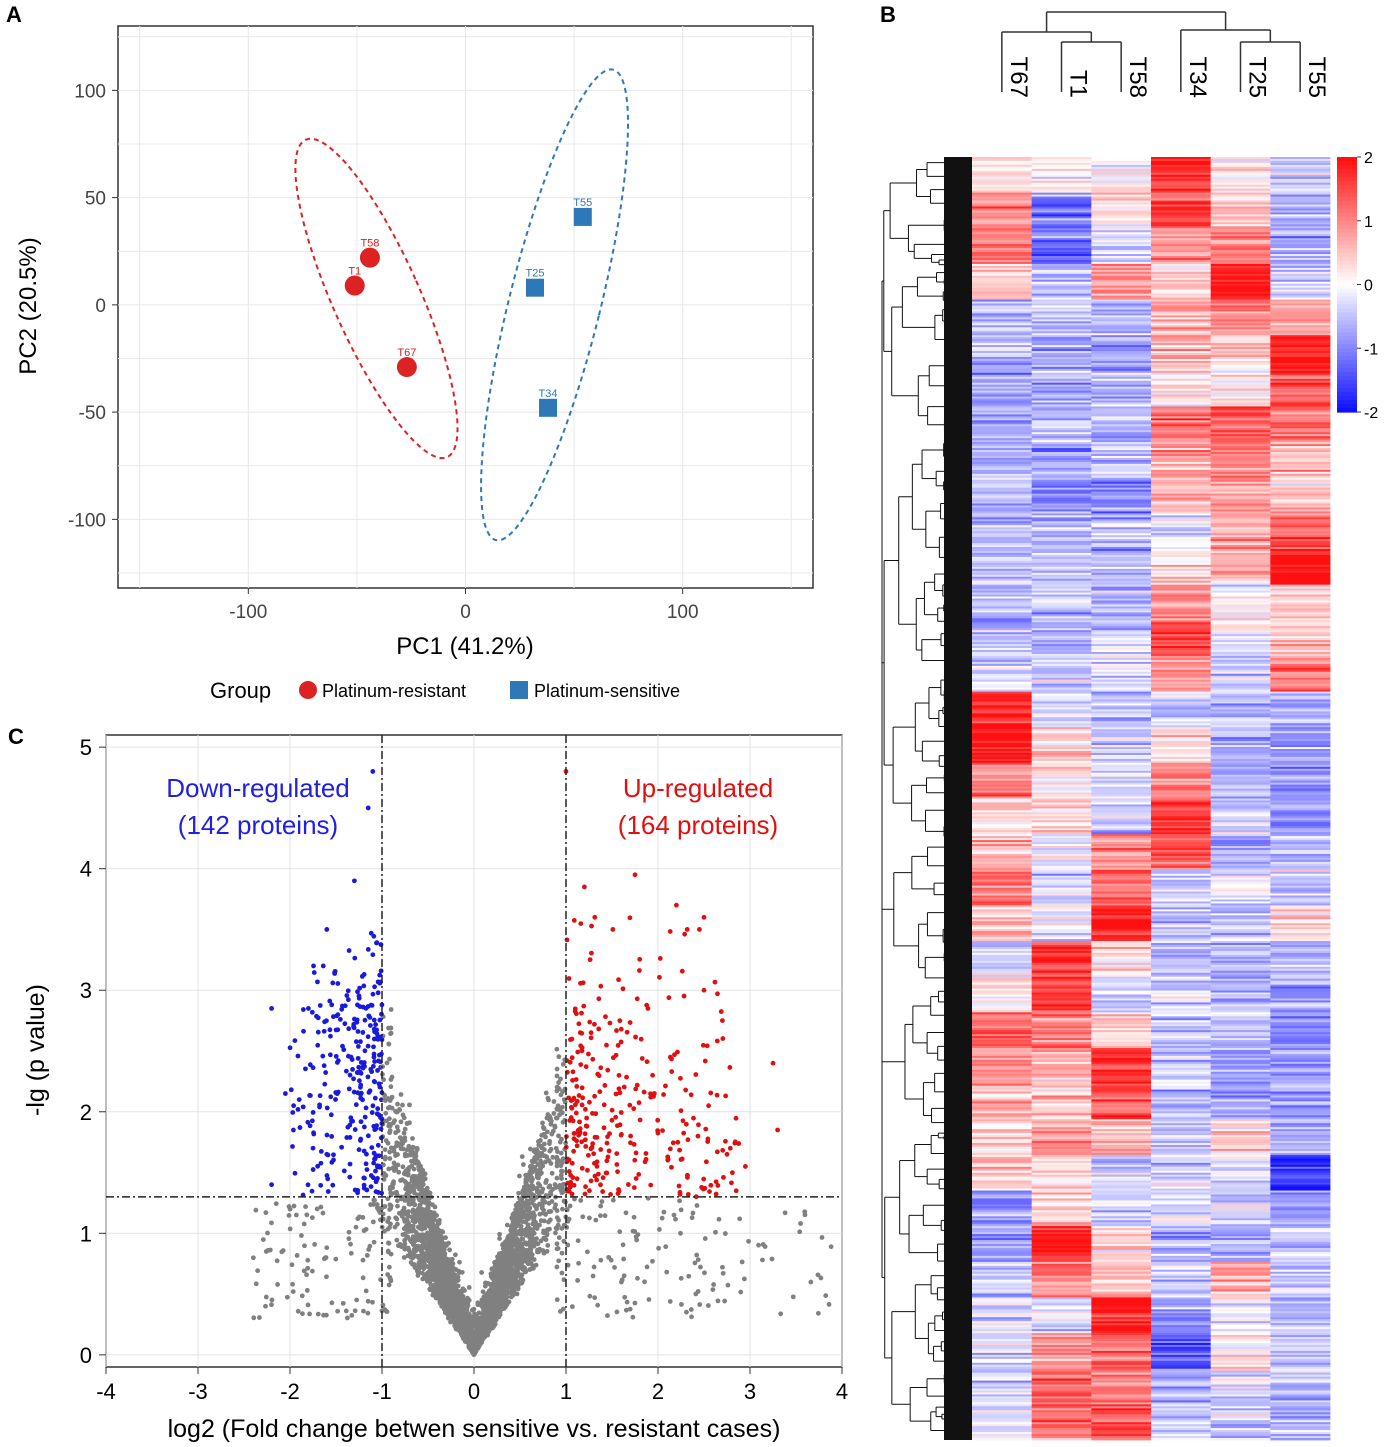  I want to click on sample-label: T25, so click(535, 274).